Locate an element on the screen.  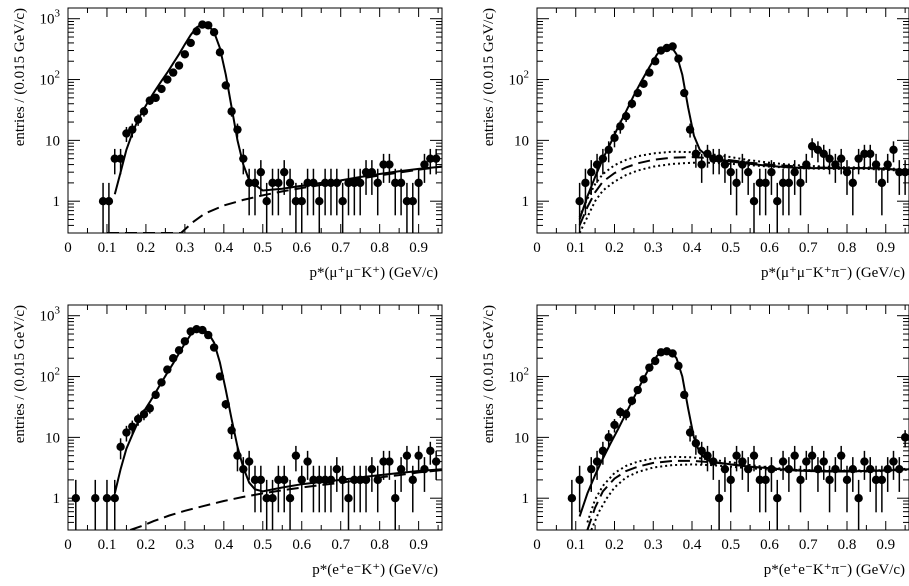
x-tick-label: 0.5 is located at coordinates (730, 545).